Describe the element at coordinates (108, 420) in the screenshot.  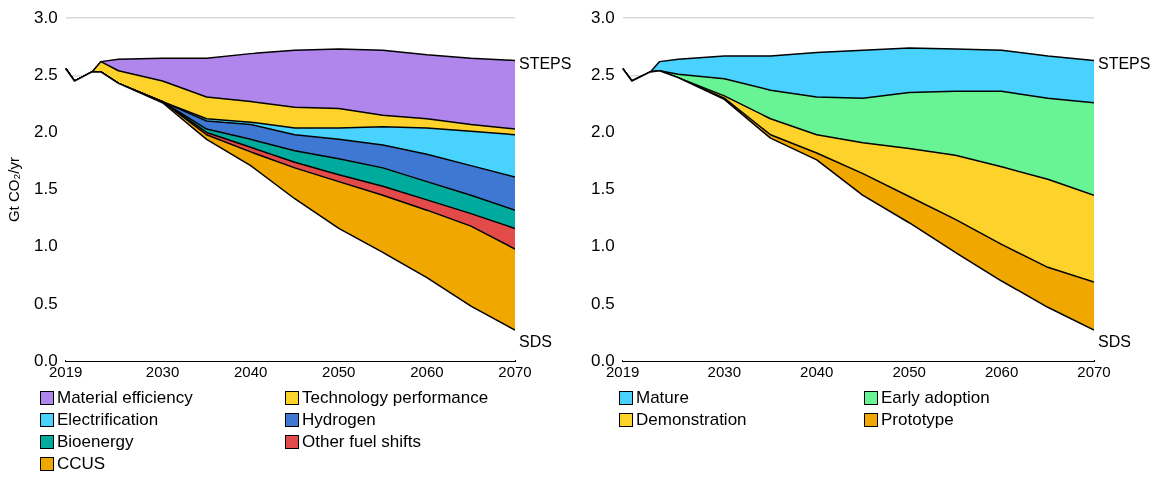
I see `legend-label: Electrification` at that location.